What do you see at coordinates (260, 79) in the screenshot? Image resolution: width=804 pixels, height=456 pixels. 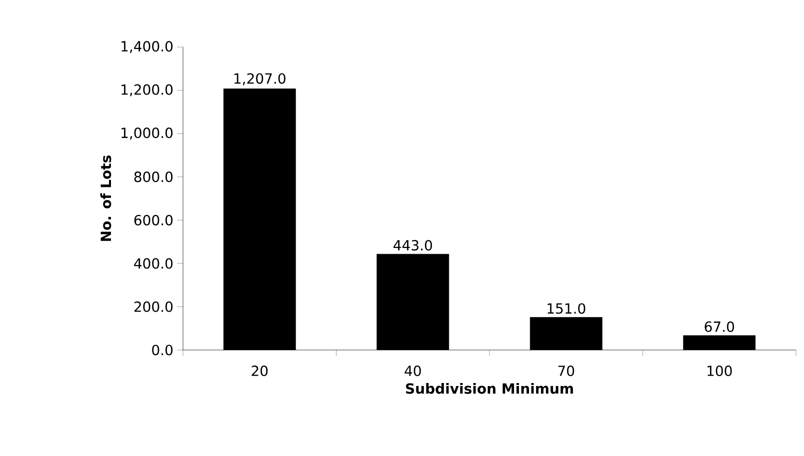 I see `data-label: 1,207.0` at bounding box center [260, 79].